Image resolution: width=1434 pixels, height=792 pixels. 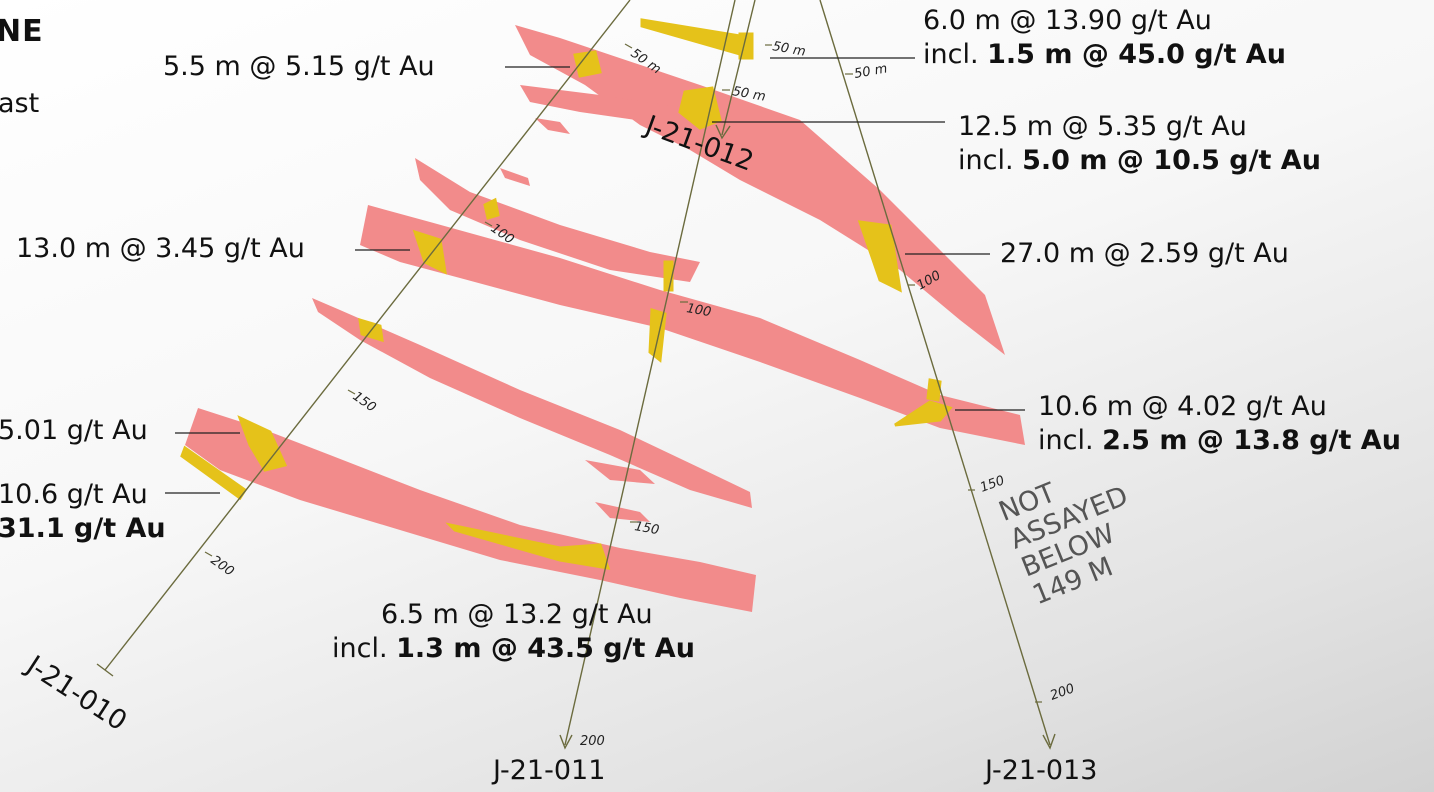 What do you see at coordinates (1136, 54) in the screenshot?
I see `intercept-incl: 1.5 m @ 45.0 g/t Au` at bounding box center [1136, 54].